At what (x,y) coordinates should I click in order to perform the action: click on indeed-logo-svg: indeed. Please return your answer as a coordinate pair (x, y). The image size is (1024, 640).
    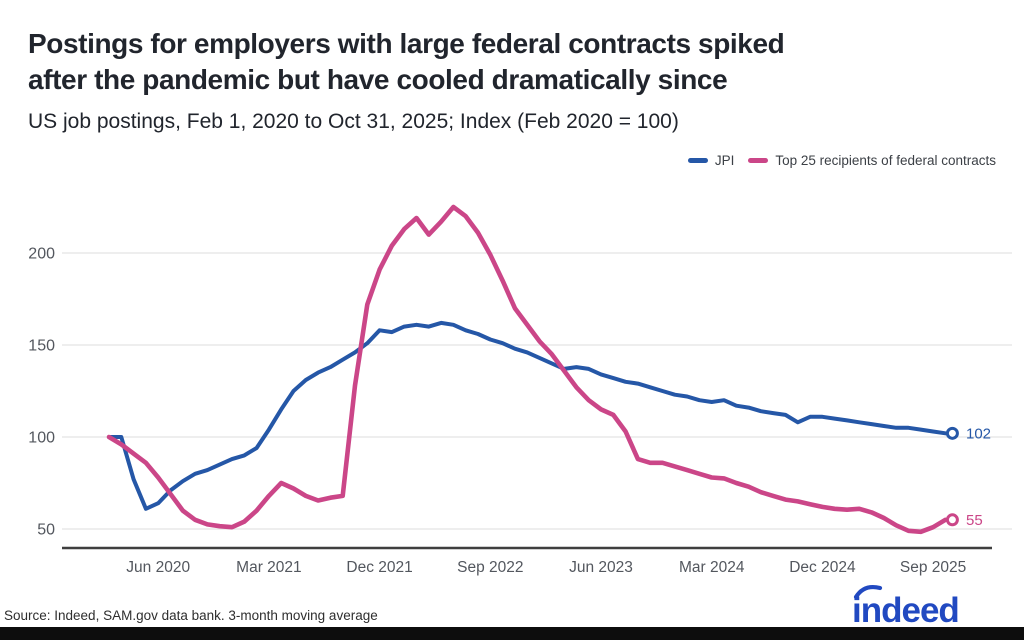
    Looking at the image, I should click on (906, 607).